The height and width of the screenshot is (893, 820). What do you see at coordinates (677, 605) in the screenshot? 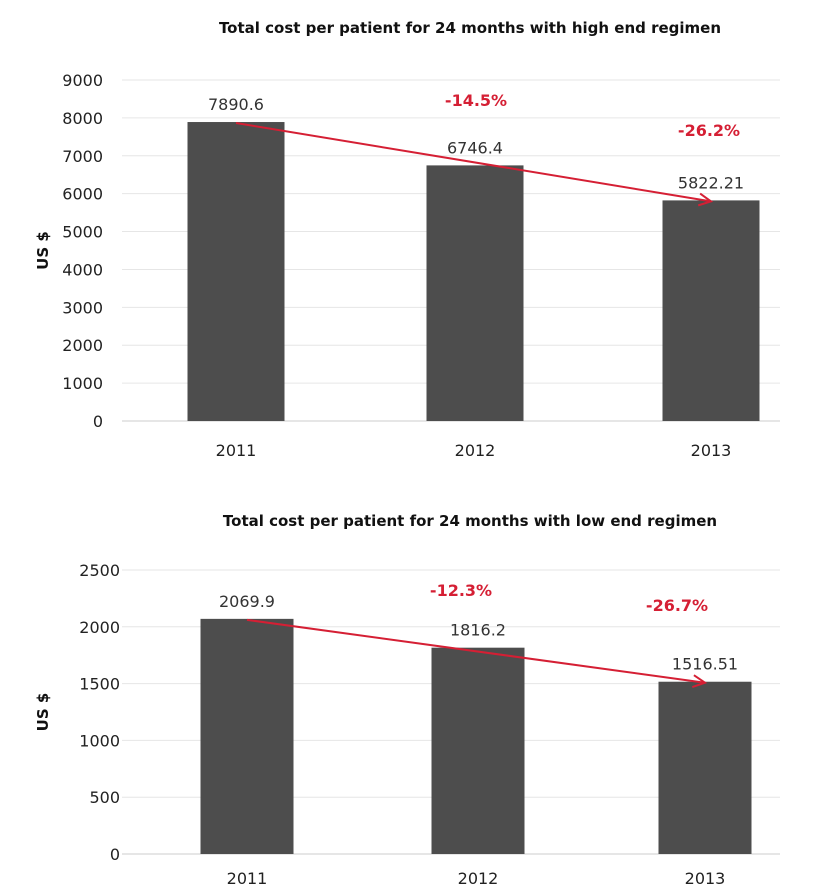
I see `chart2-change-annotation: -26.7%` at bounding box center [677, 605].